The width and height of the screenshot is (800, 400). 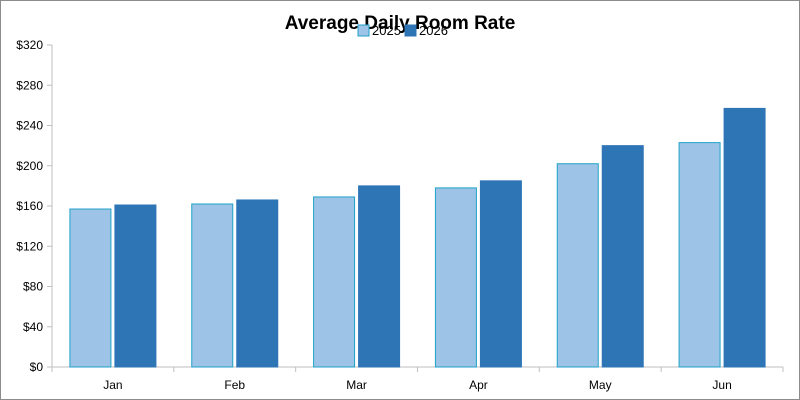 I want to click on x-tick-label: Jan, so click(x=112, y=385).